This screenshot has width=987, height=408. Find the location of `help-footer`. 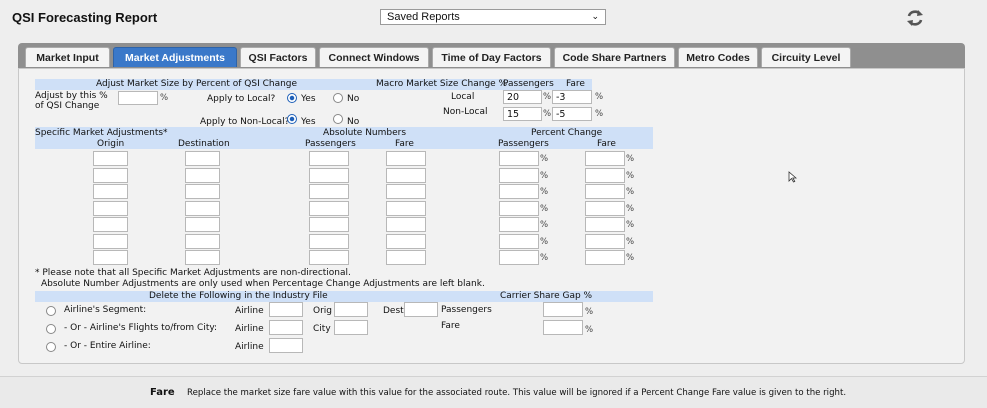

help-footer is located at coordinates (493, 392).